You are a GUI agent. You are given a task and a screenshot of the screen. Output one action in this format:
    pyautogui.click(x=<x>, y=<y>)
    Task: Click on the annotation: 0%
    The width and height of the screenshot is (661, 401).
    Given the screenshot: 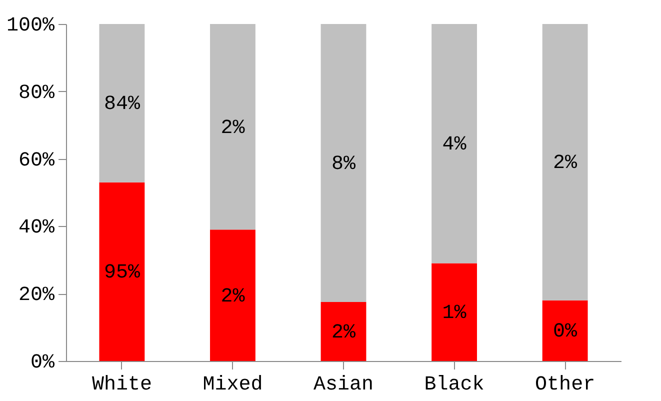 What is the action you would take?
    pyautogui.click(x=565, y=332)
    